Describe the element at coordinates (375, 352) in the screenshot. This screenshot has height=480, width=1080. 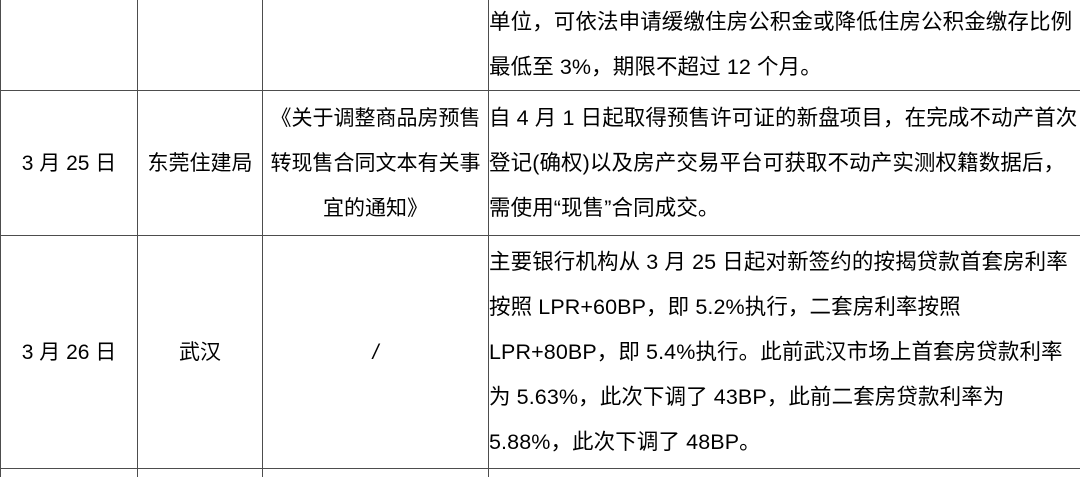
I see `cell-document-title: /` at that location.